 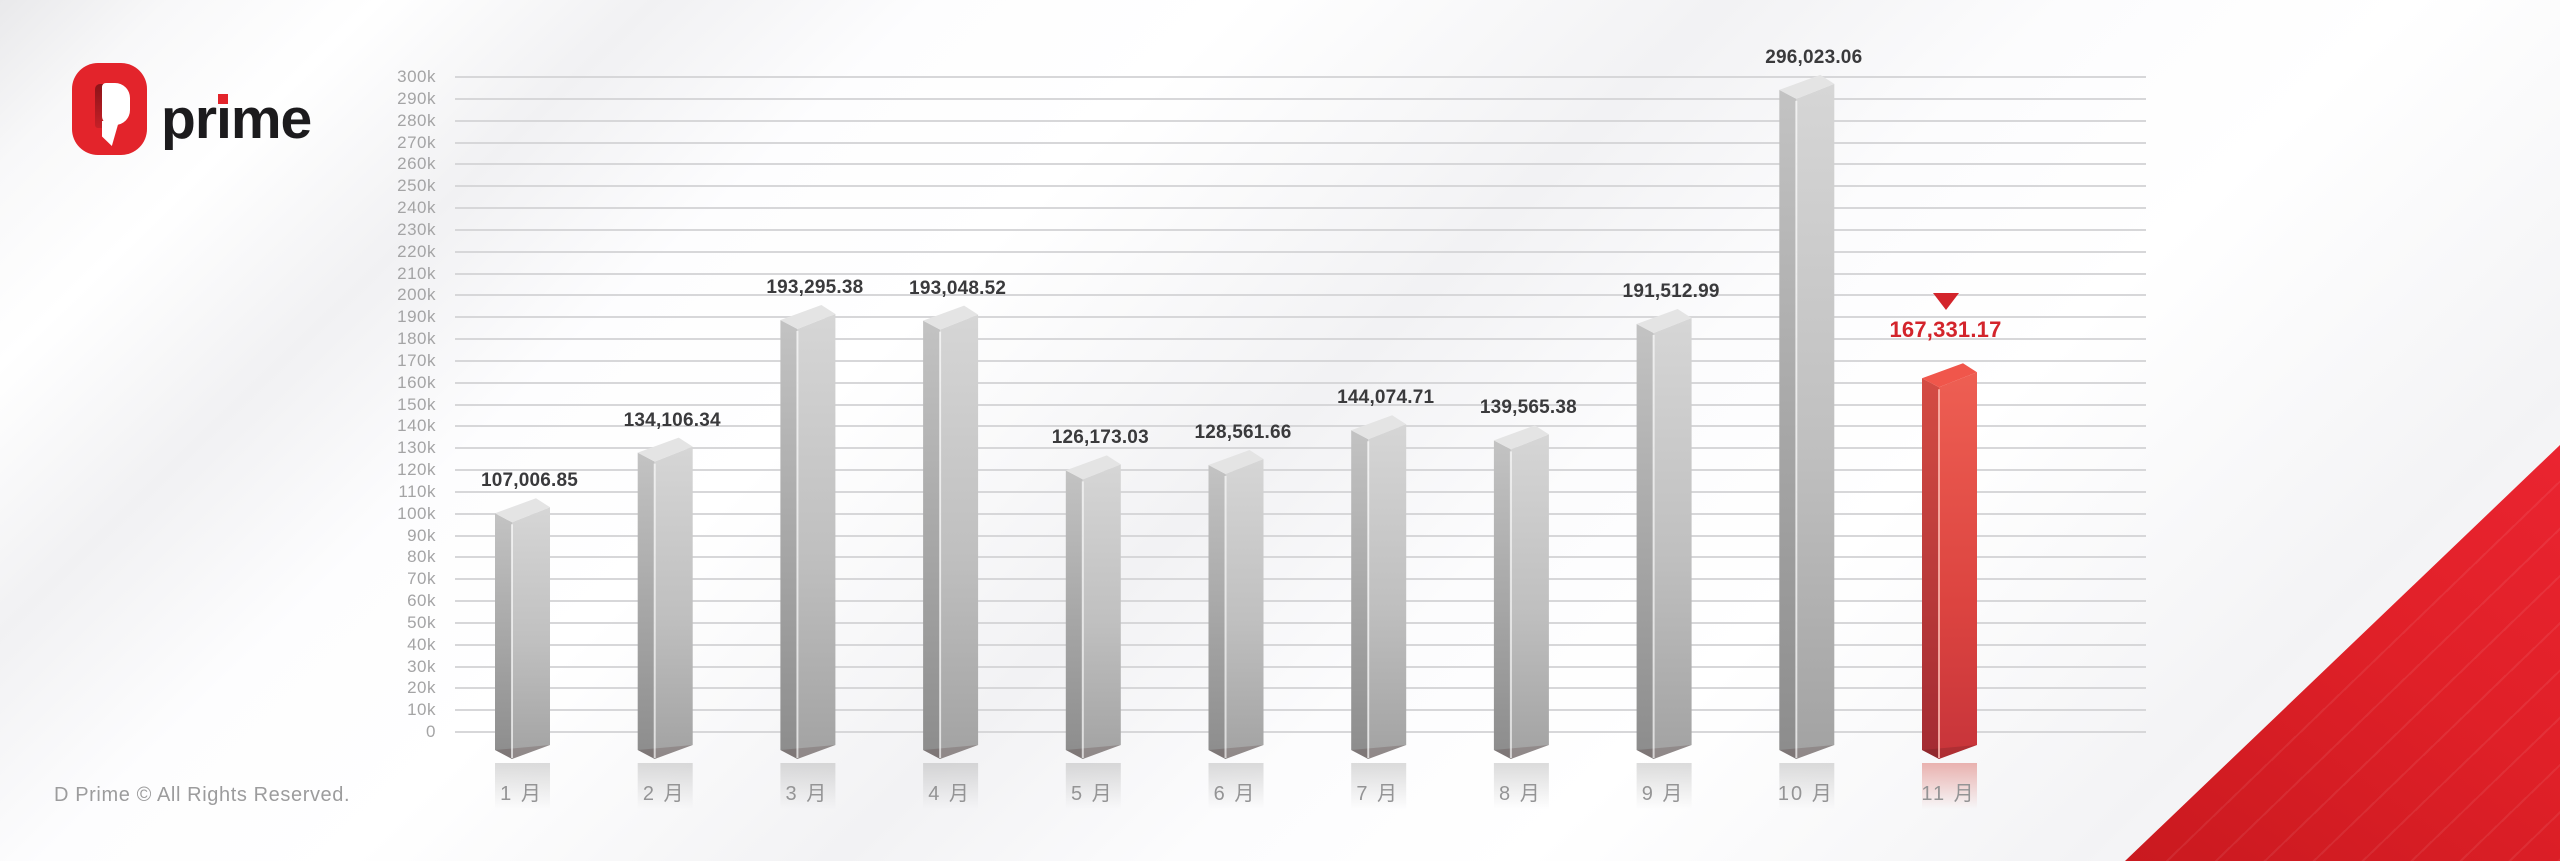 What do you see at coordinates (271, 119) in the screenshot?
I see `wordmark-me: me` at bounding box center [271, 119].